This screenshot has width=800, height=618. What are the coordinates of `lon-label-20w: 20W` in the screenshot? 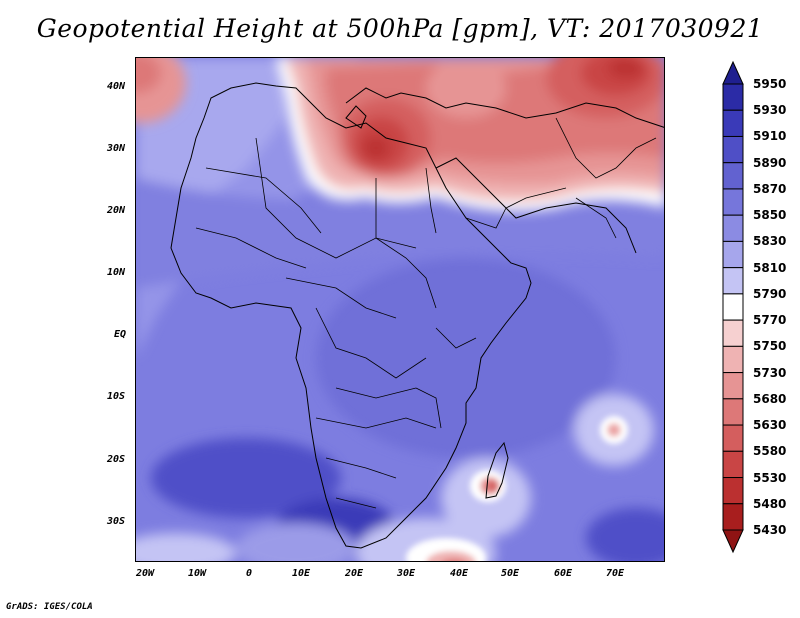 It's located at (145, 573).